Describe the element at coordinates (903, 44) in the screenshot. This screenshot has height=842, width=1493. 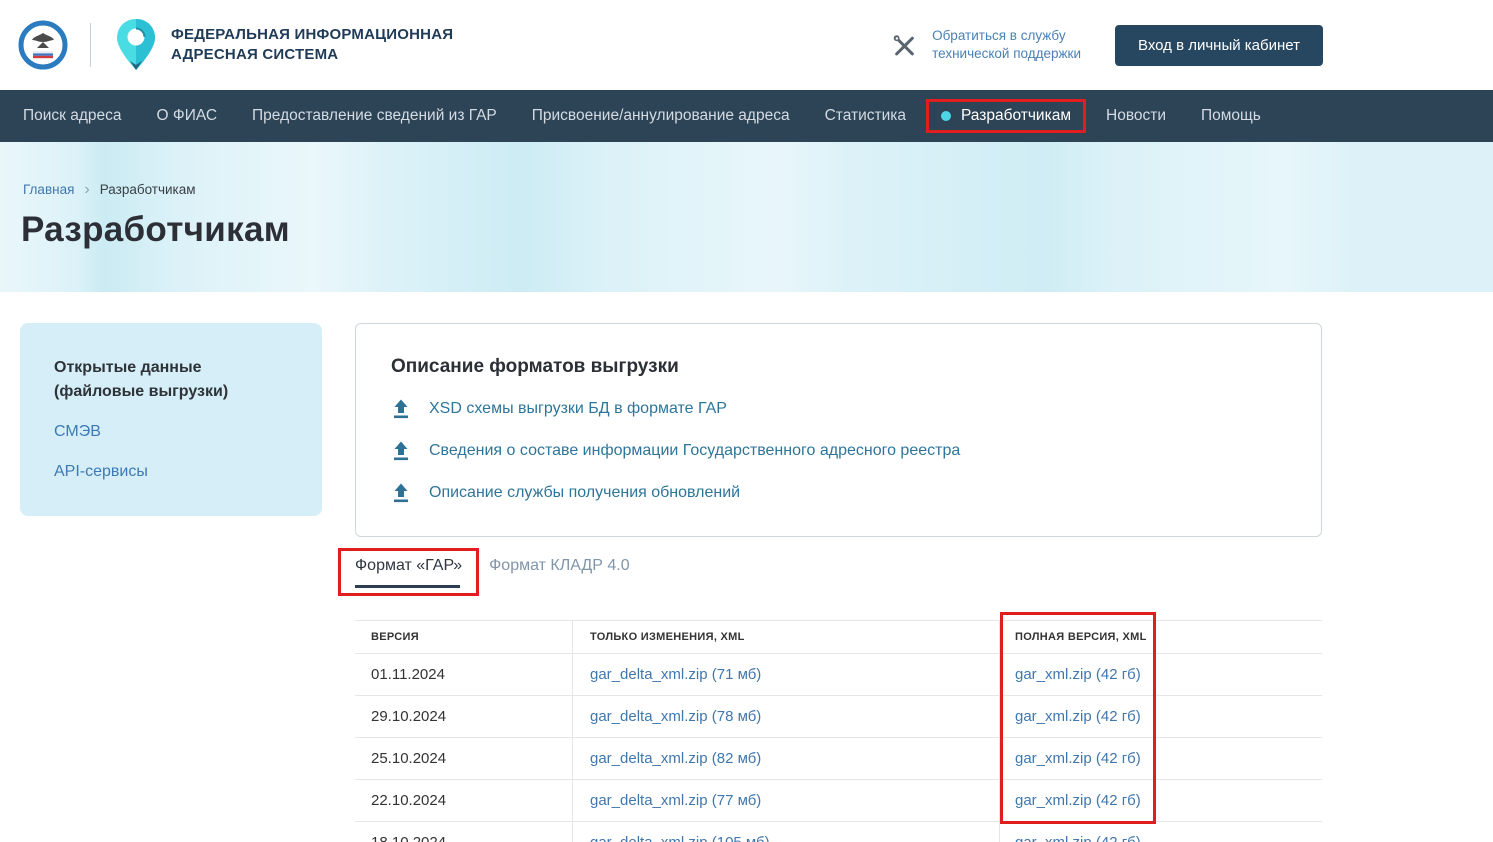
I see `tools-icon` at that location.